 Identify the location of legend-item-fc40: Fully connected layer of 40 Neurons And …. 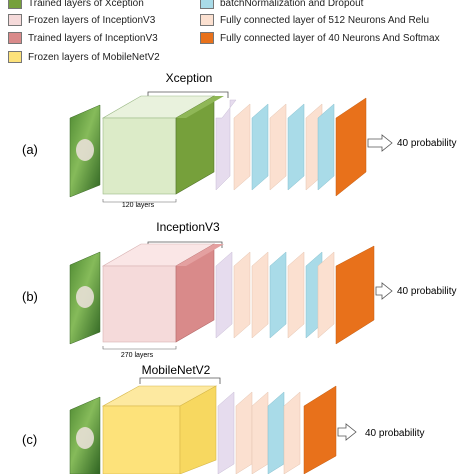
(320, 38).